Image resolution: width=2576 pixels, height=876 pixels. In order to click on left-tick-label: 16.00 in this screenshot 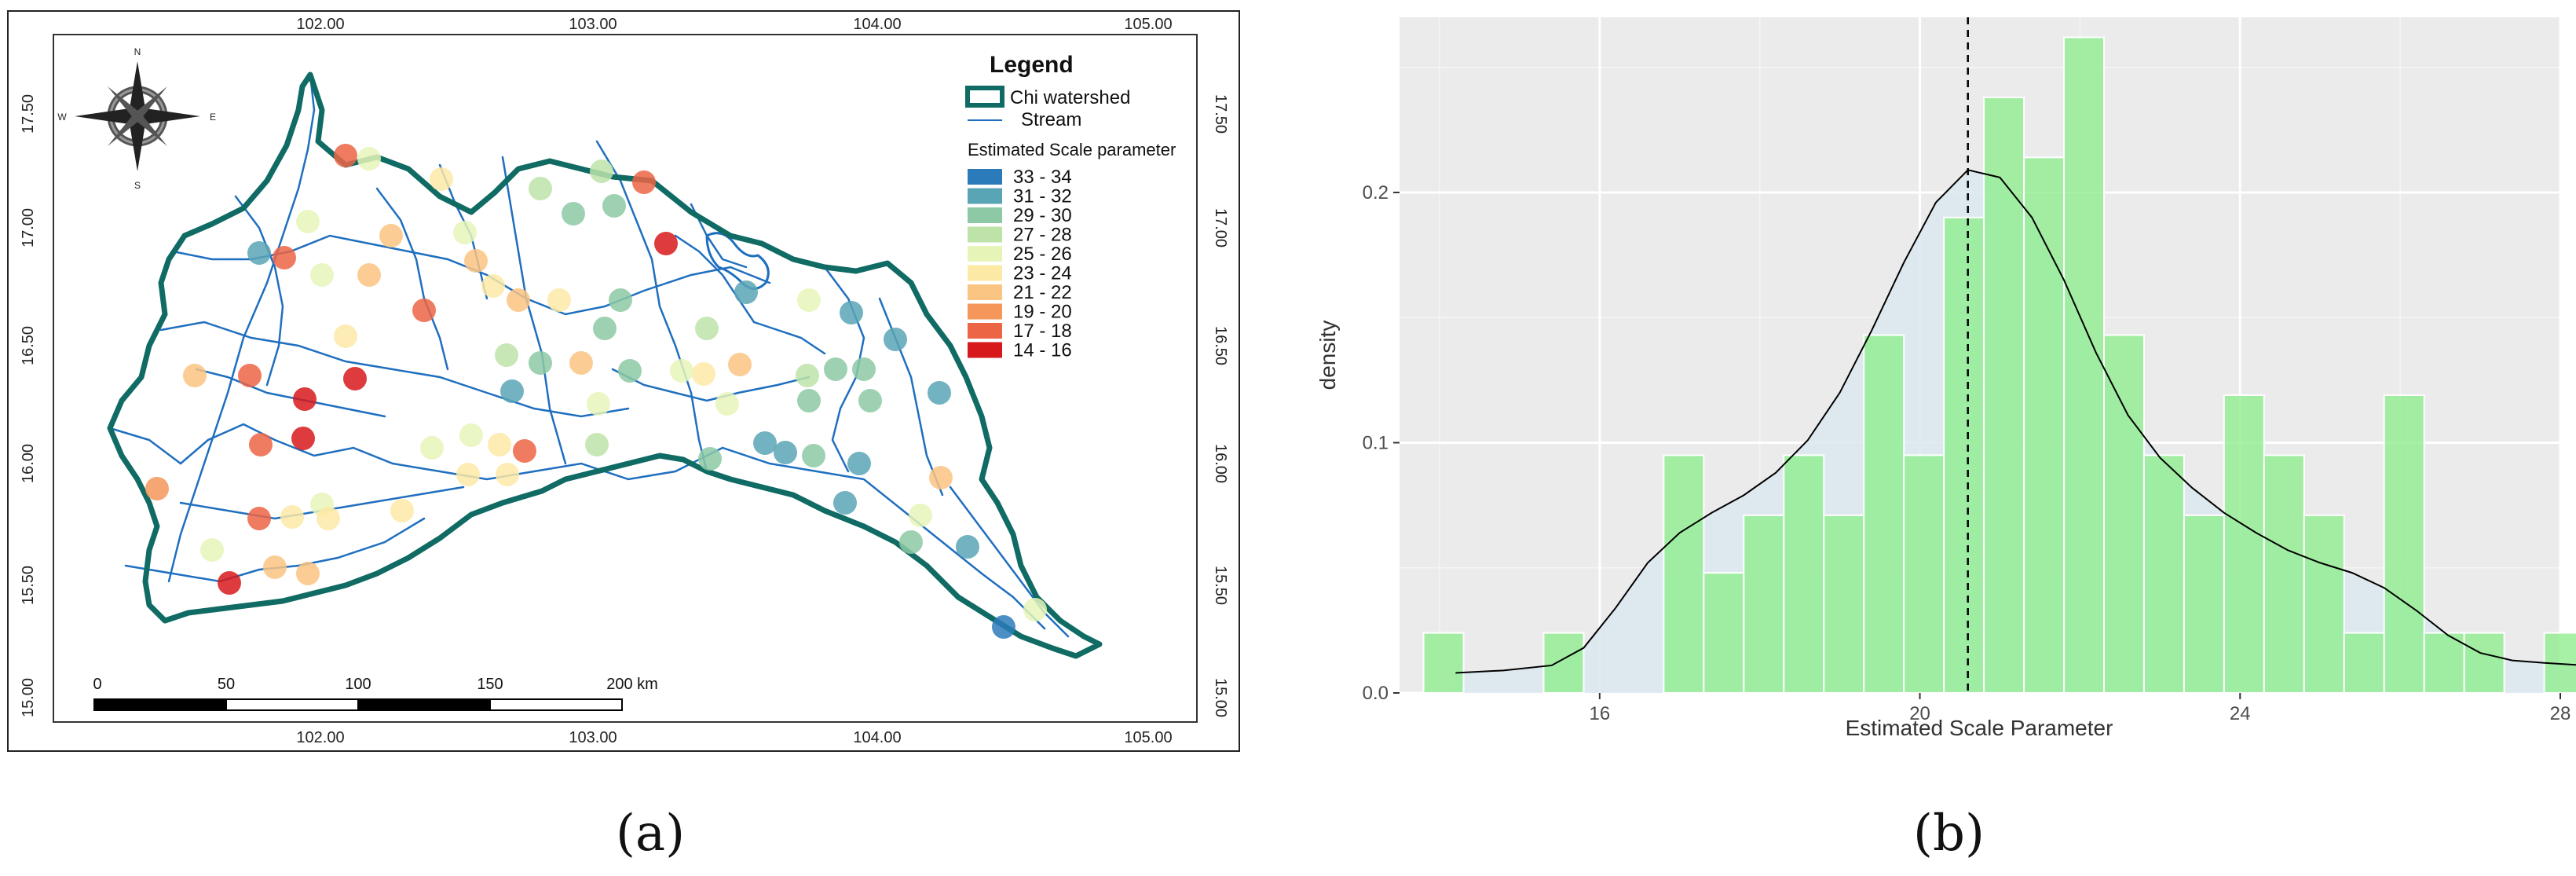, I will do `click(28, 463)`.